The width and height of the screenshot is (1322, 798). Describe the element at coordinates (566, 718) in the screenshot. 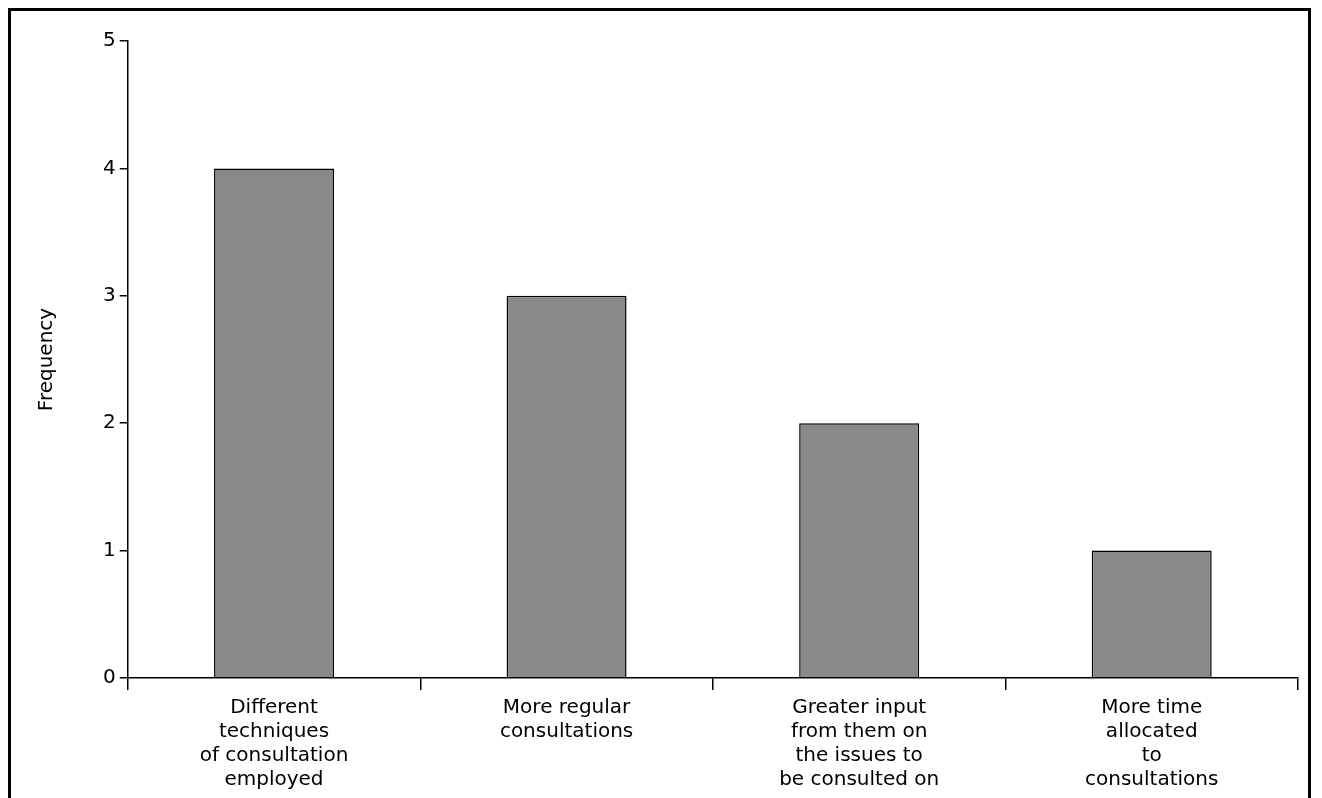

I see `x-tick-label: More regular consultations` at that location.